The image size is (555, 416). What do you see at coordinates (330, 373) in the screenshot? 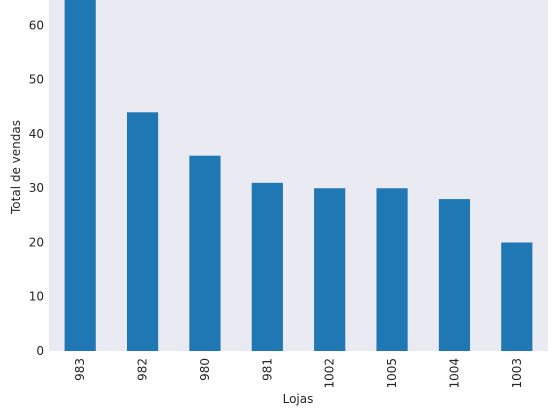
I see `x-tick-label: 1002` at bounding box center [330, 373].